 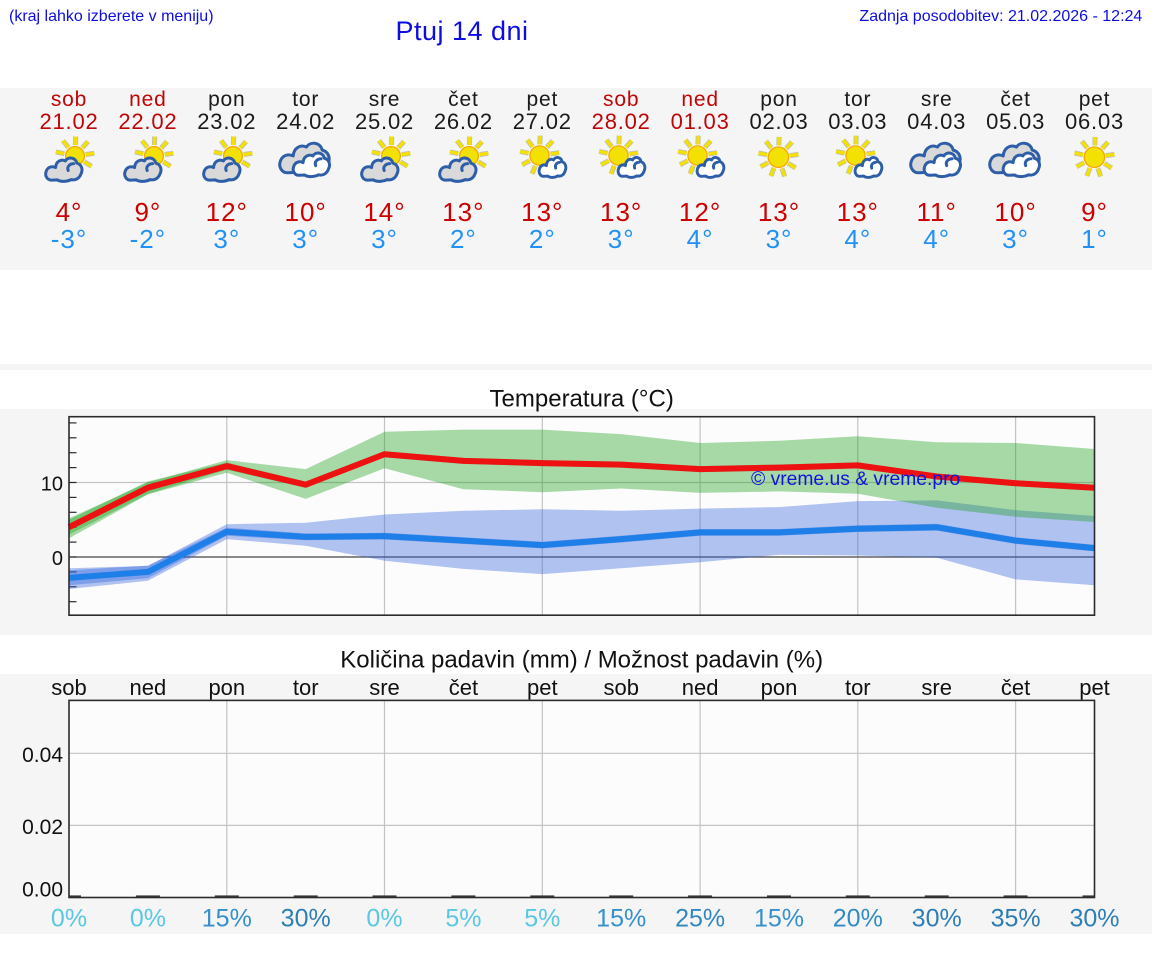 I want to click on svg-text: 0.04, so click(x=42, y=755).